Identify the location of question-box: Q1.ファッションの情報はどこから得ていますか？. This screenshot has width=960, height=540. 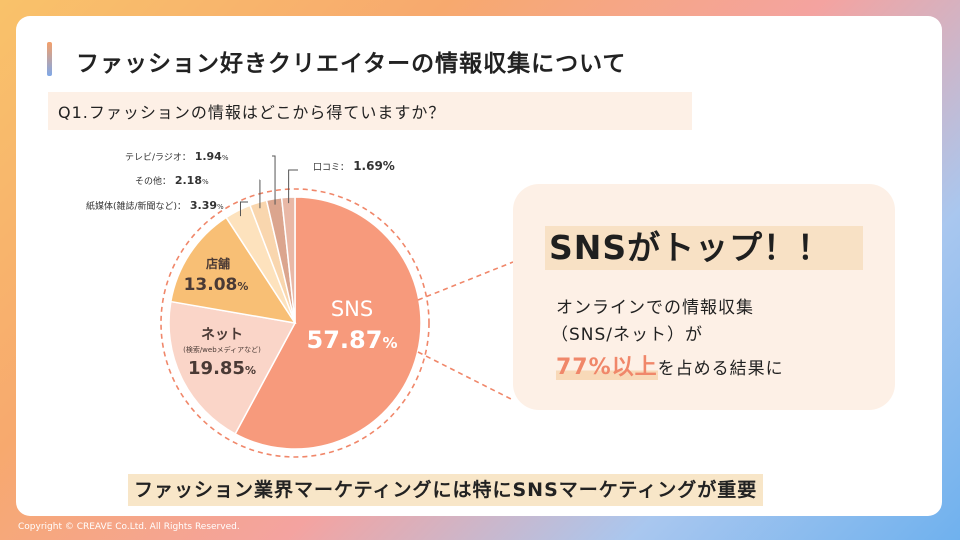
(370, 111).